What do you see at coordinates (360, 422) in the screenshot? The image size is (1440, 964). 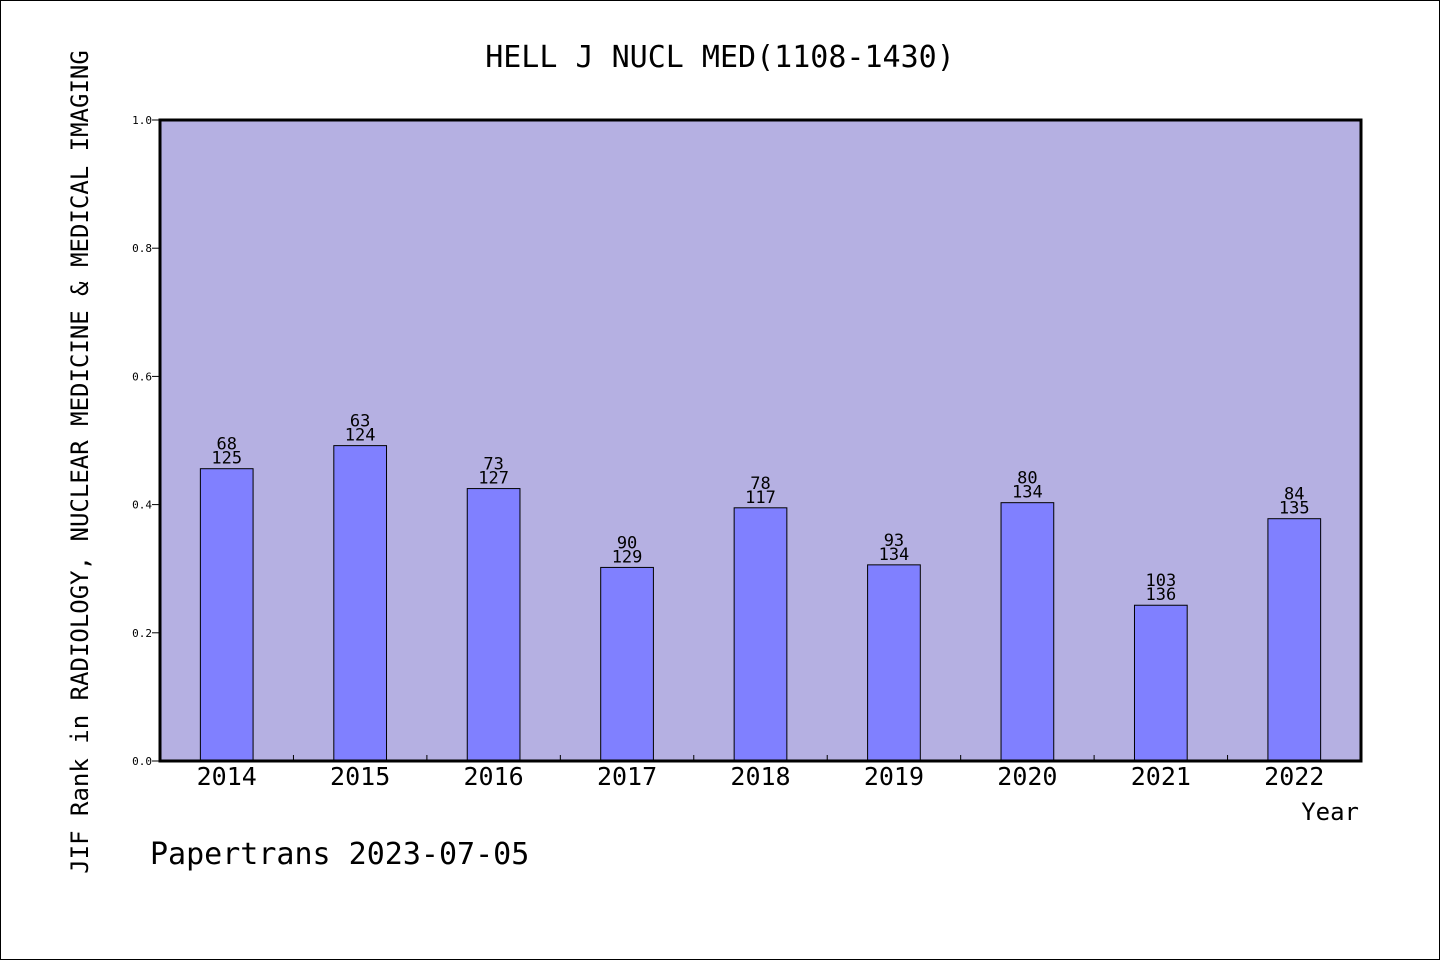 I see `bar-rank-label: 63` at bounding box center [360, 422].